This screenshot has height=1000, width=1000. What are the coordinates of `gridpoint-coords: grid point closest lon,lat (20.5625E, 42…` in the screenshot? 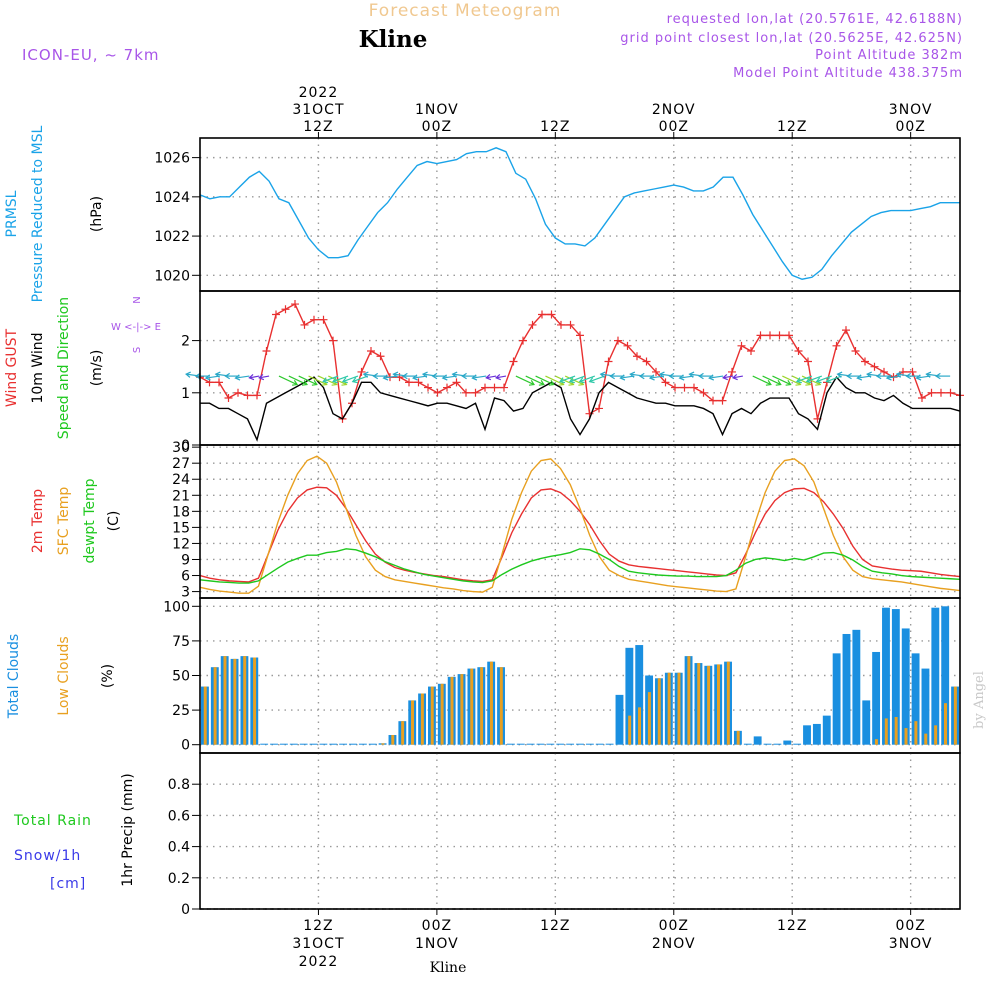 It's located at (791, 38).